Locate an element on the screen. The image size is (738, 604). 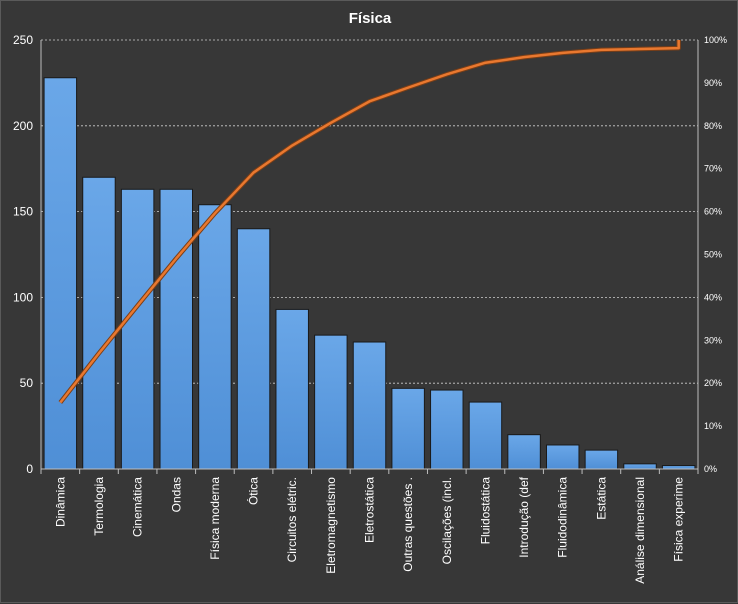
y2-tick-label: 50% is located at coordinates (713, 255).